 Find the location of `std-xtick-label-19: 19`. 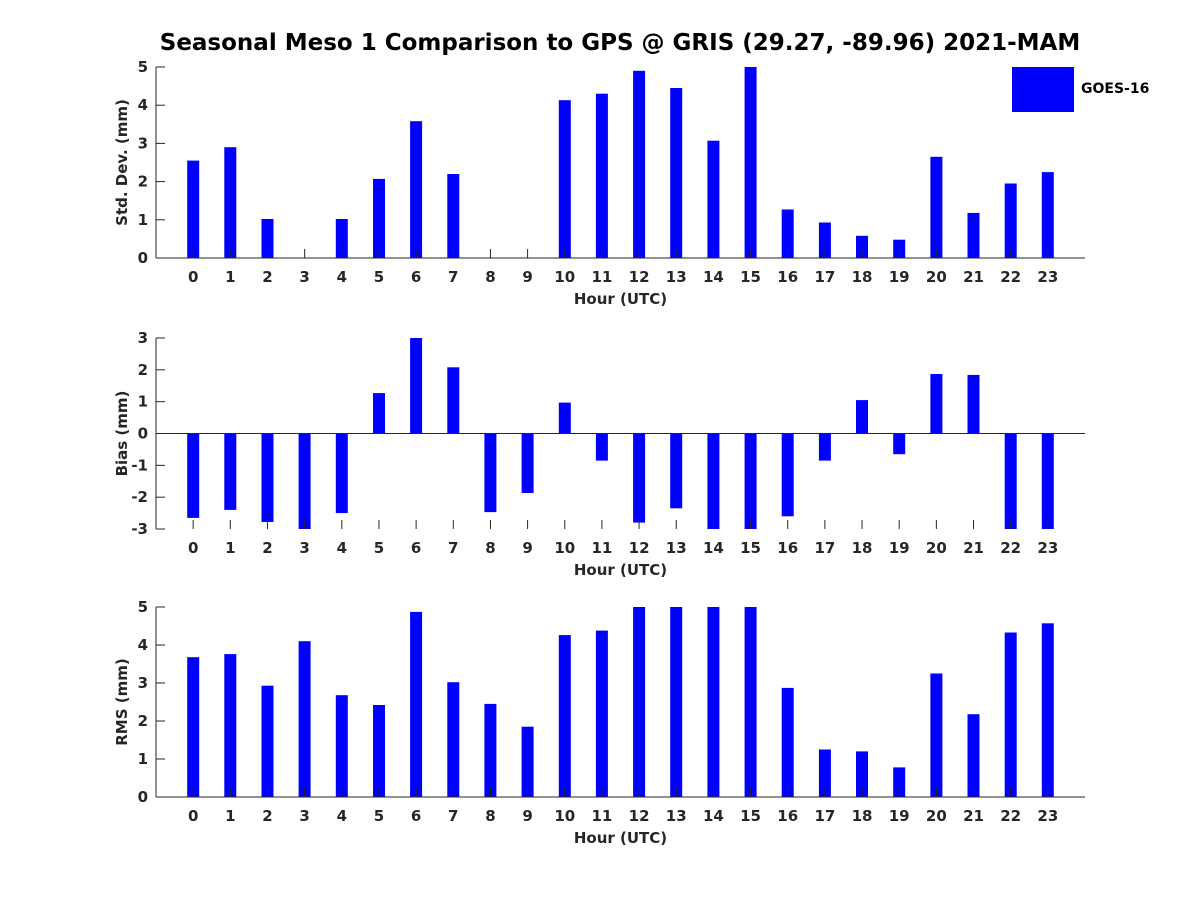

std-xtick-label-19: 19 is located at coordinates (899, 277).